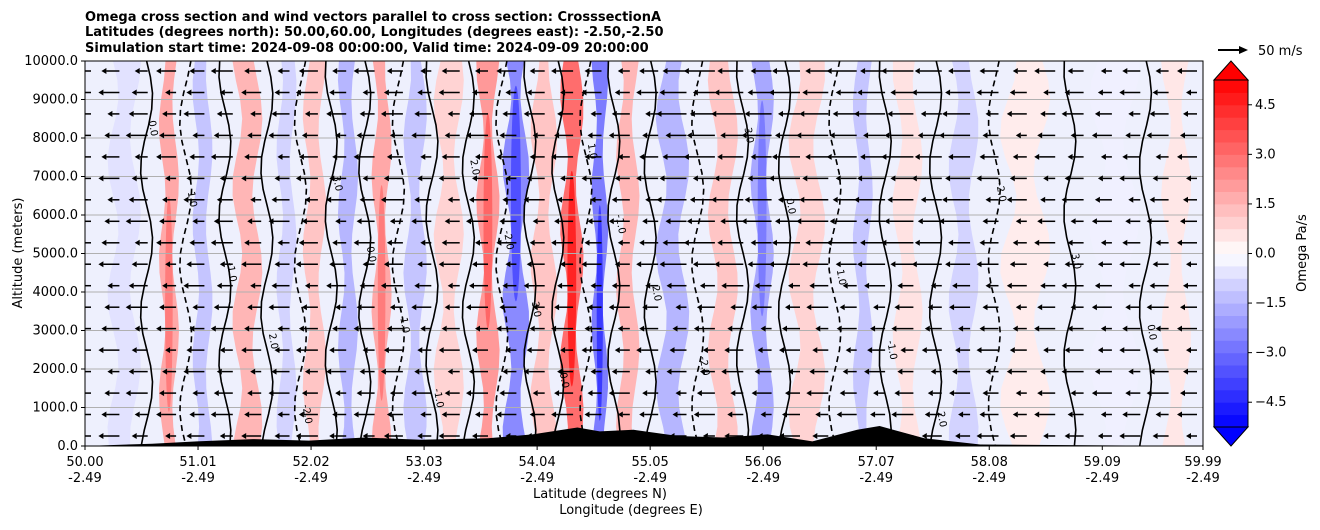  I want to click on x-tick-lon-label-10: -2.49, so click(1203, 478).